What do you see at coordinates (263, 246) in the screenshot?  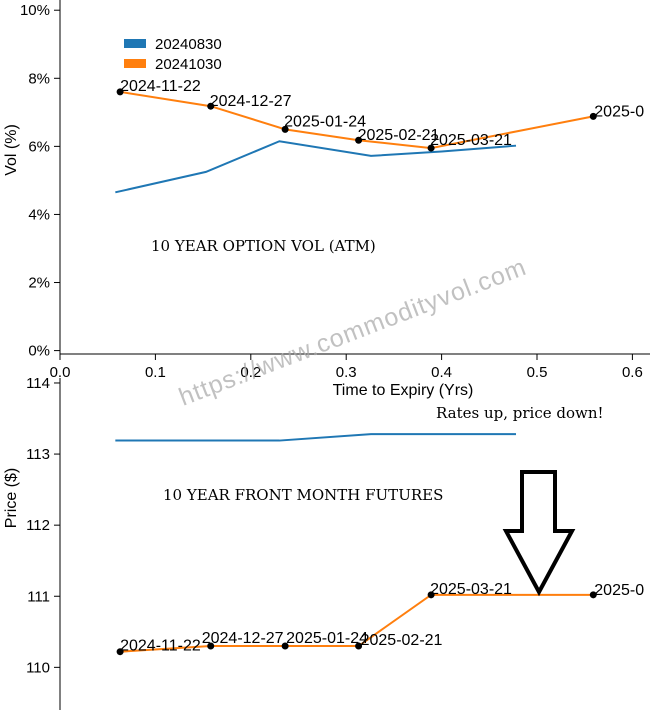 I see `vol-annotation: 10 YEAR OPTION VOL (ATM)` at bounding box center [263, 246].